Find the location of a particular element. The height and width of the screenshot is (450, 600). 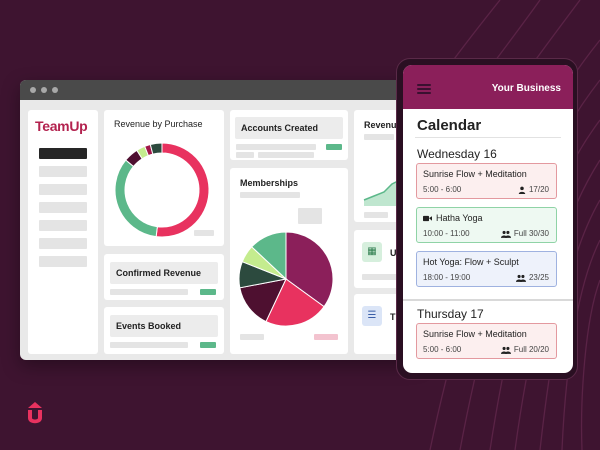

events-booked-card: Events Booked is located at coordinates (164, 330).